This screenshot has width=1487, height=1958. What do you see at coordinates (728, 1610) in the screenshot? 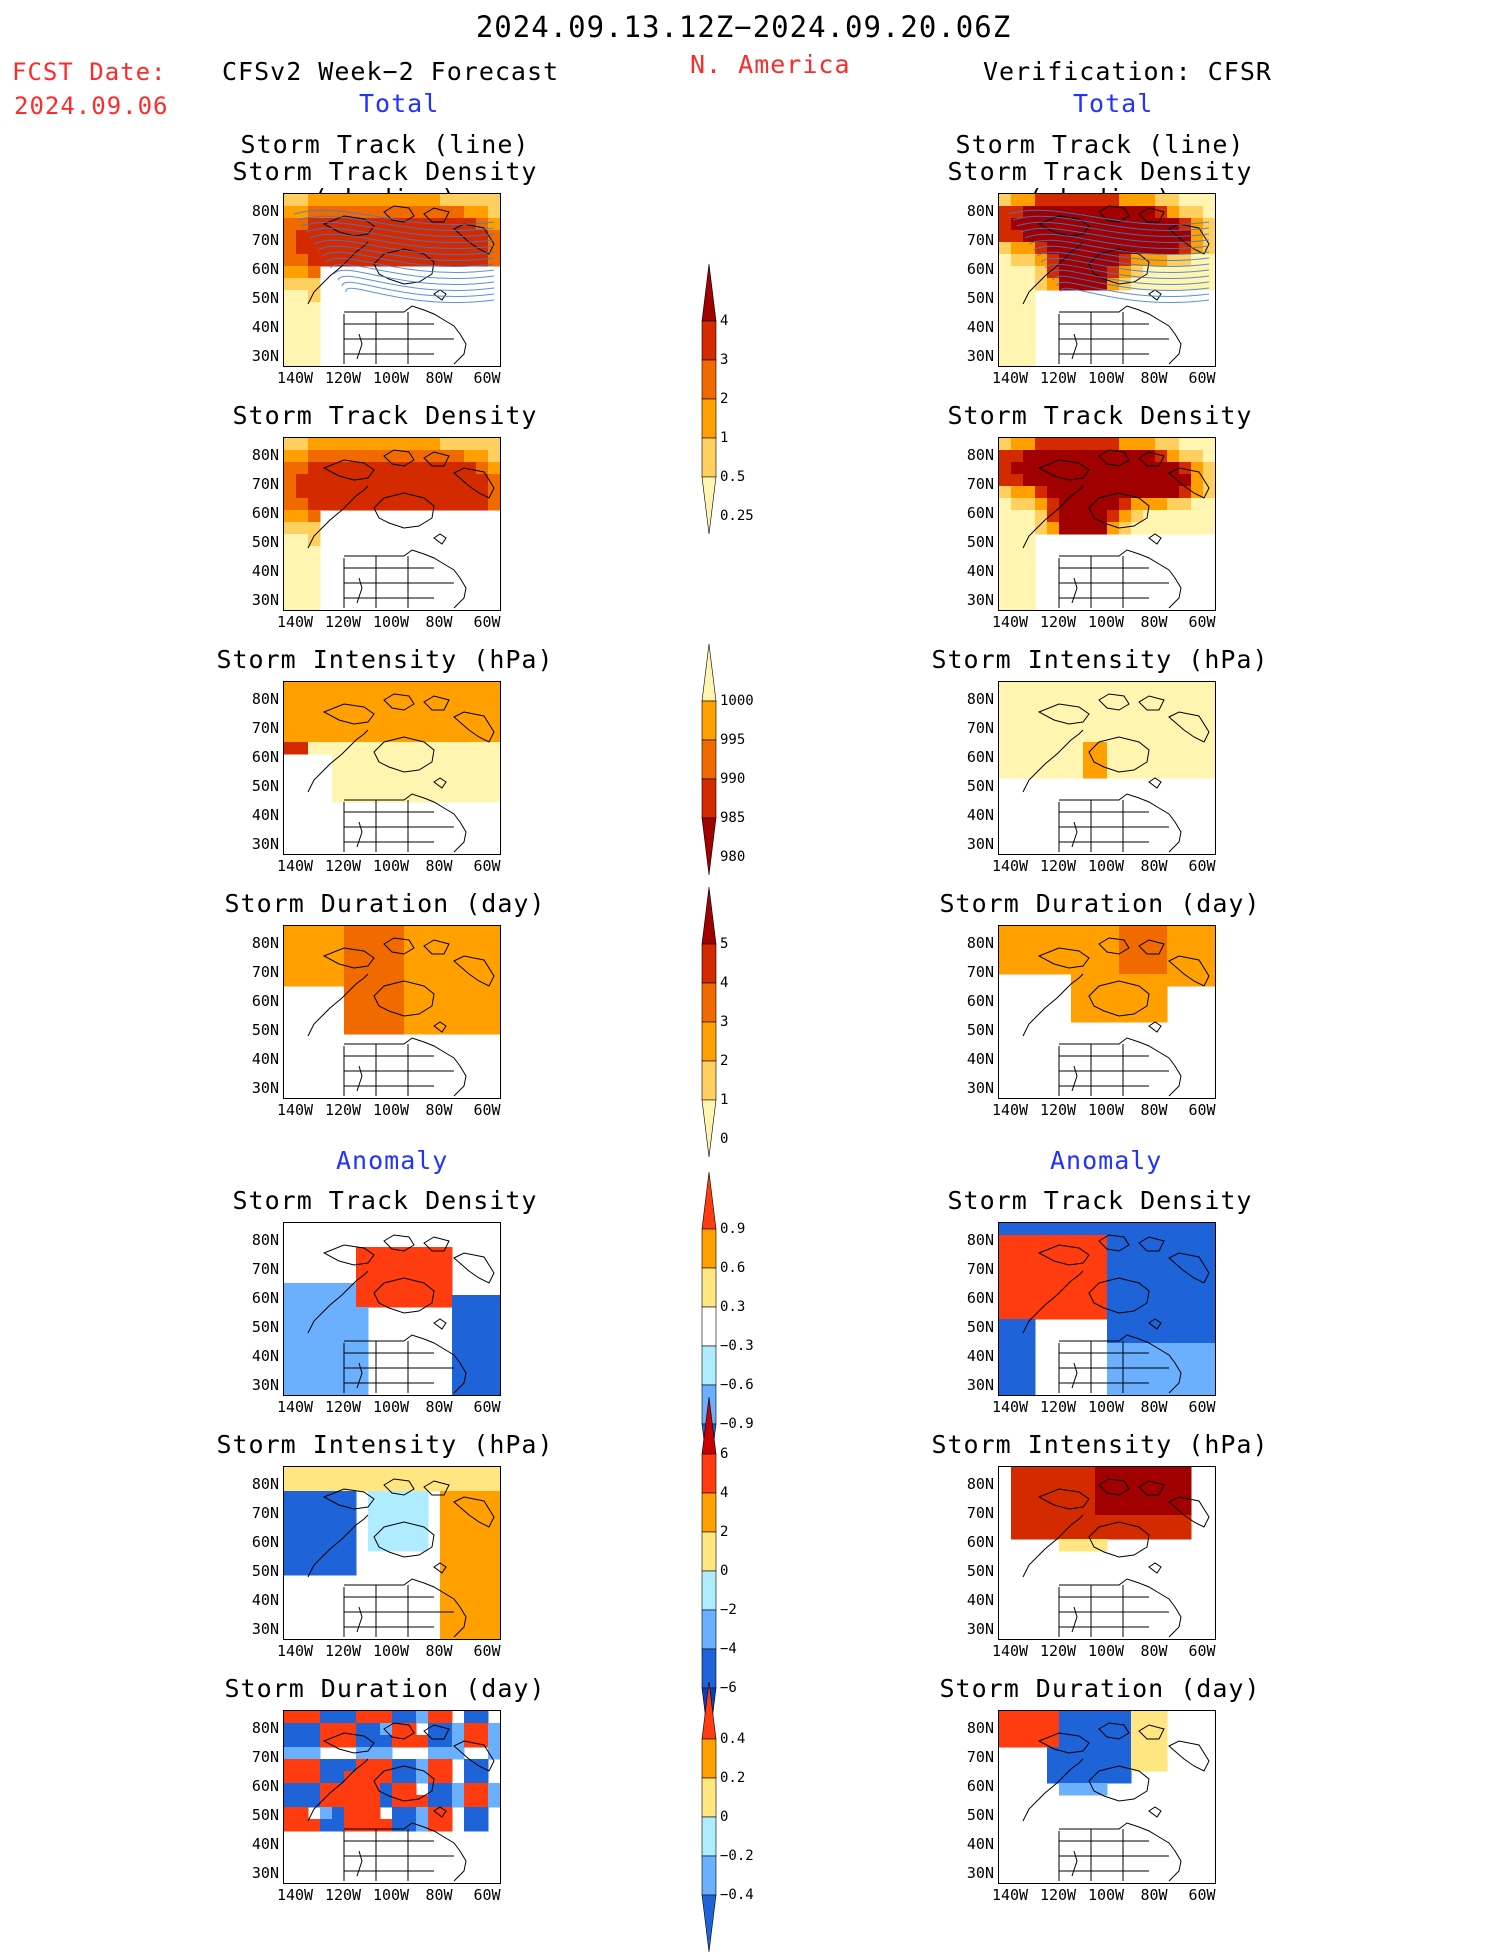
I see `colorbar-tick-label: −2` at bounding box center [728, 1610].